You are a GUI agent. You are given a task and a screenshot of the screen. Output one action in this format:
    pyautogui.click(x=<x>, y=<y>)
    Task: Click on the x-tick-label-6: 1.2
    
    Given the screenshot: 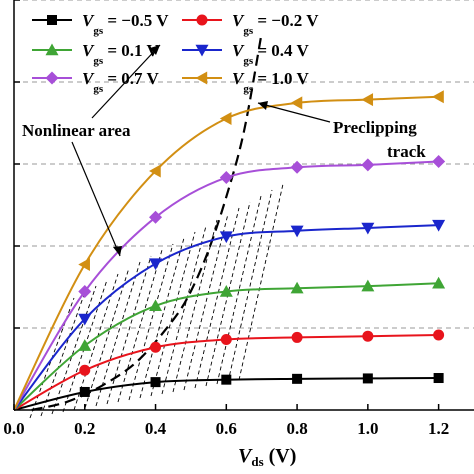 What is the action you would take?
    pyautogui.click(x=438, y=428)
    